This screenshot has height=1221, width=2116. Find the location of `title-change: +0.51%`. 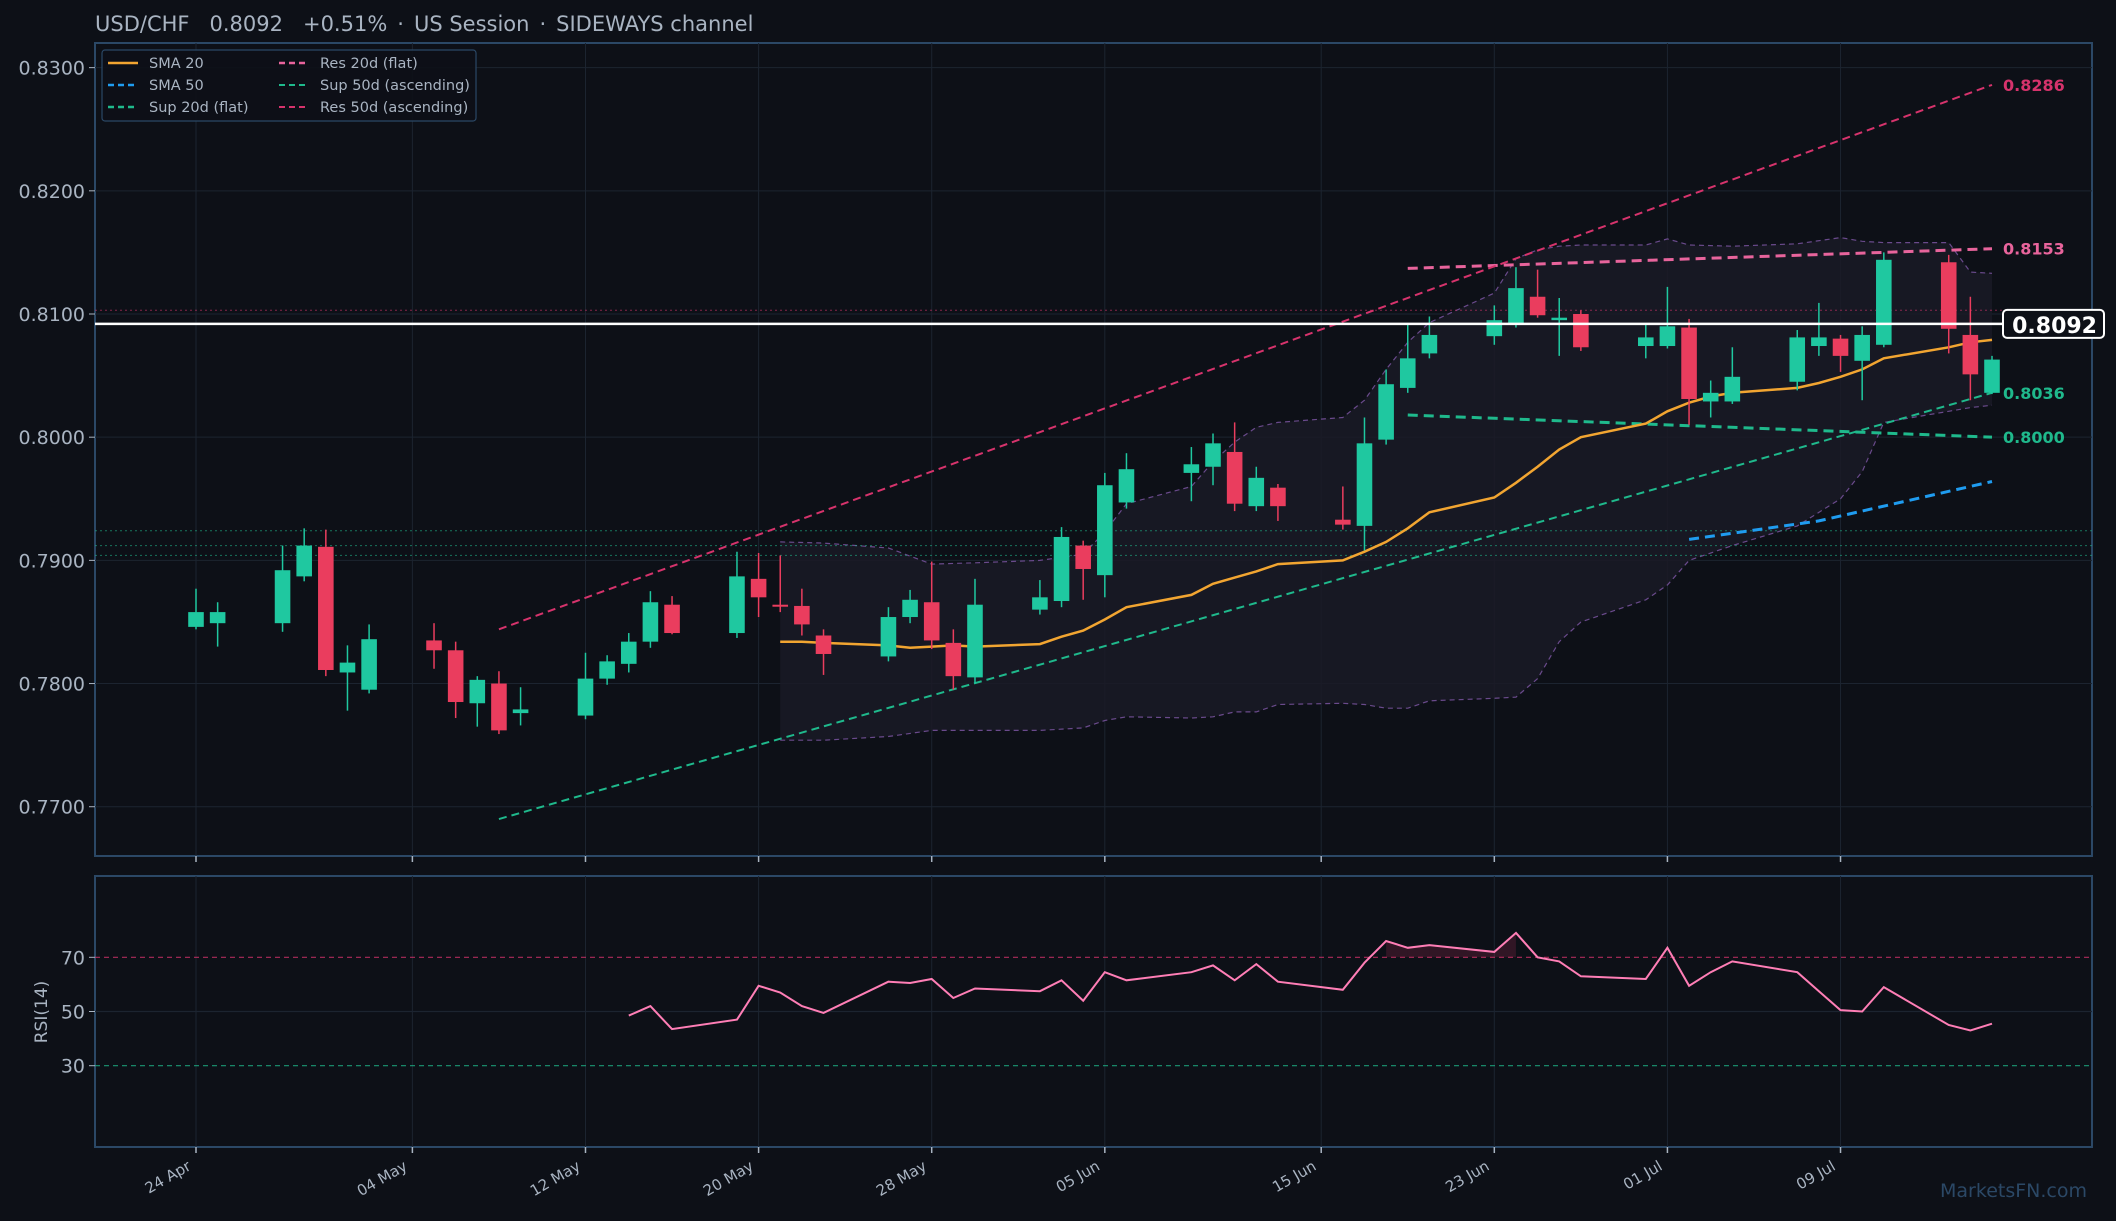

title-change: +0.51% is located at coordinates (345, 24).